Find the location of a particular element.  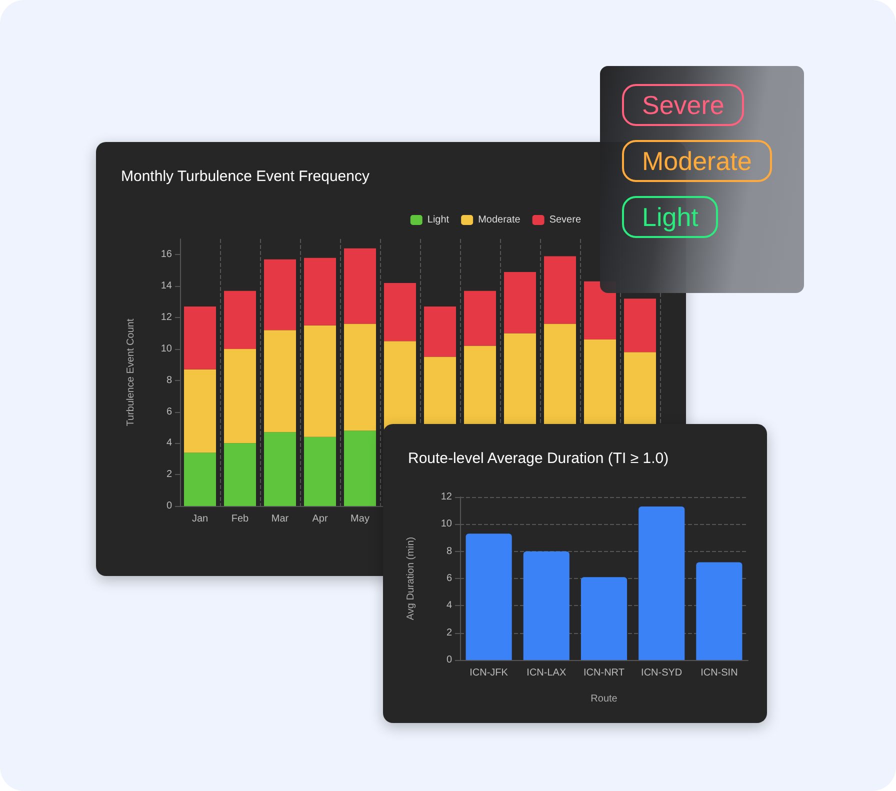

label-pill: Light is located at coordinates (670, 217).